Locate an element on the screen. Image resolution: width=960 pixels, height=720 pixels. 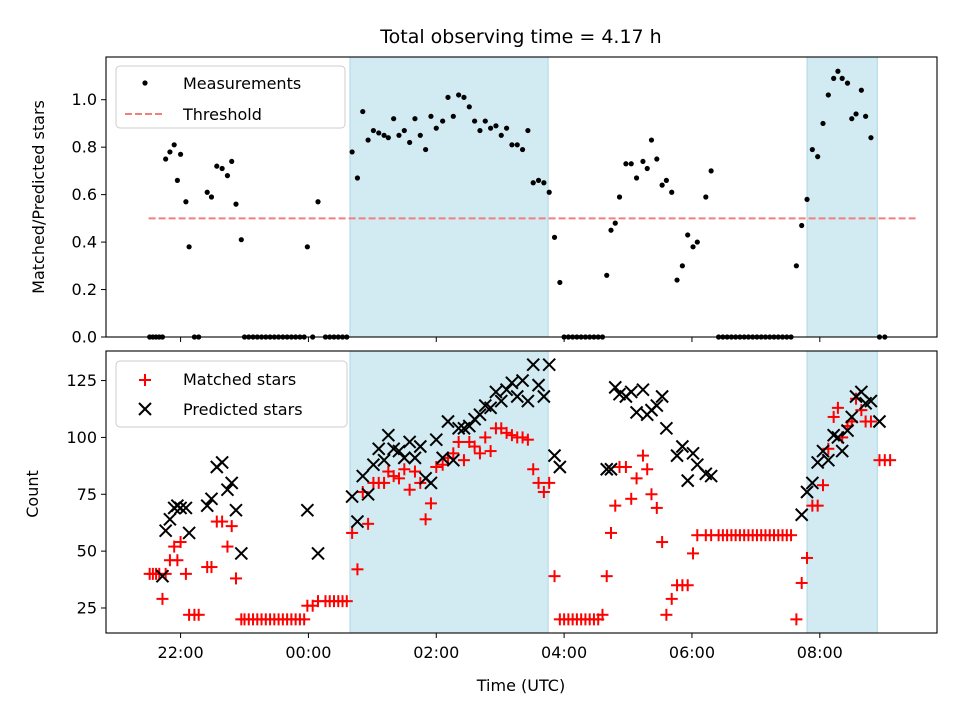
bottom-panel-y-axis: 25 50 75 100 125 is located at coordinates (86, 494).